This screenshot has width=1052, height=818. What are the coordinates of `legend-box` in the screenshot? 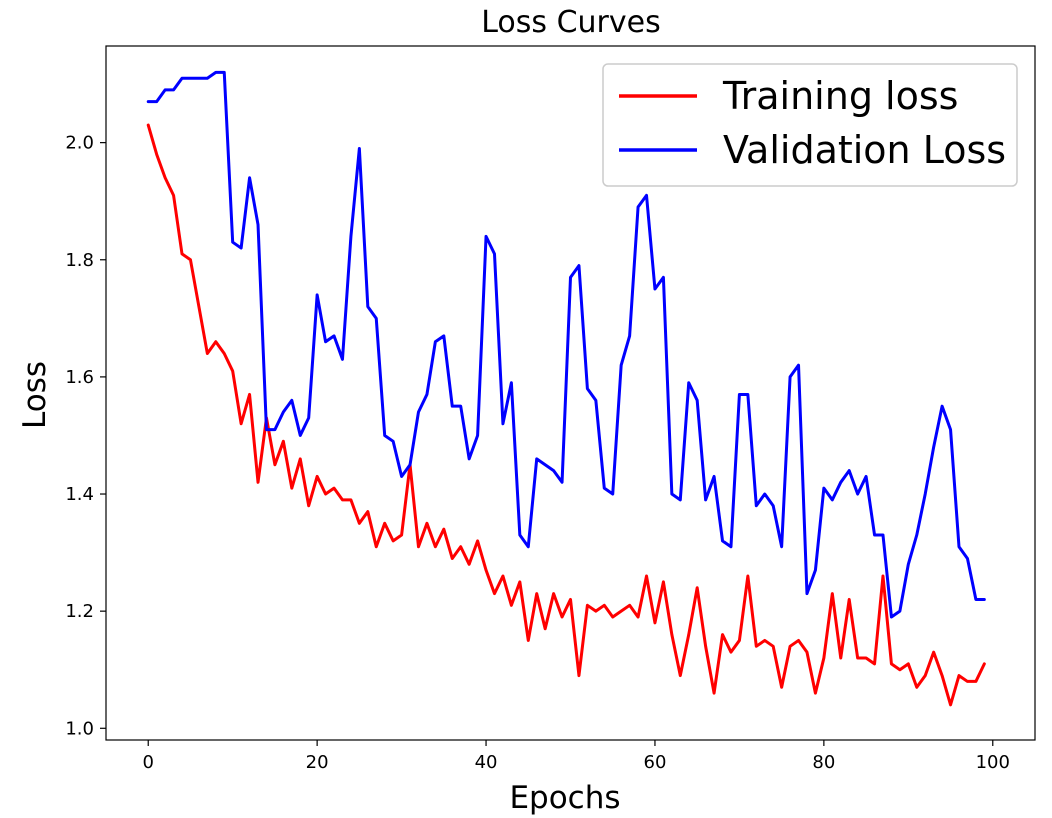 It's located at (810, 125).